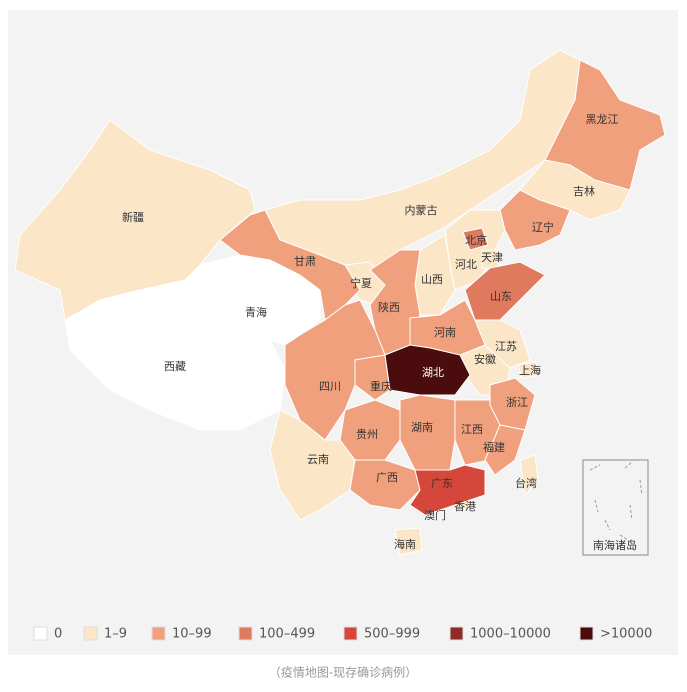  I want to click on region-label: 四川, so click(330, 386).